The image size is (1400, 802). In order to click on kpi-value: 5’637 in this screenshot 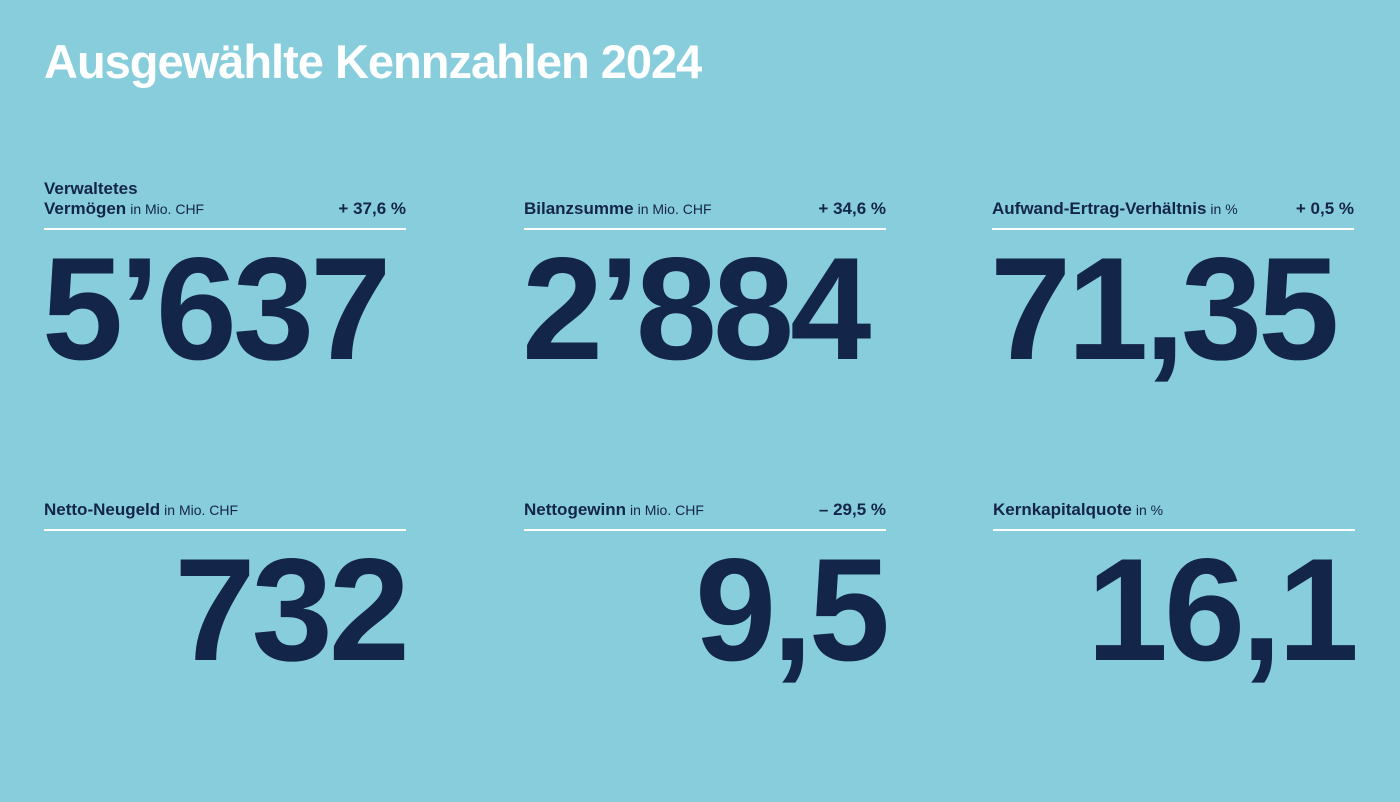, I will do `click(216, 308)`.